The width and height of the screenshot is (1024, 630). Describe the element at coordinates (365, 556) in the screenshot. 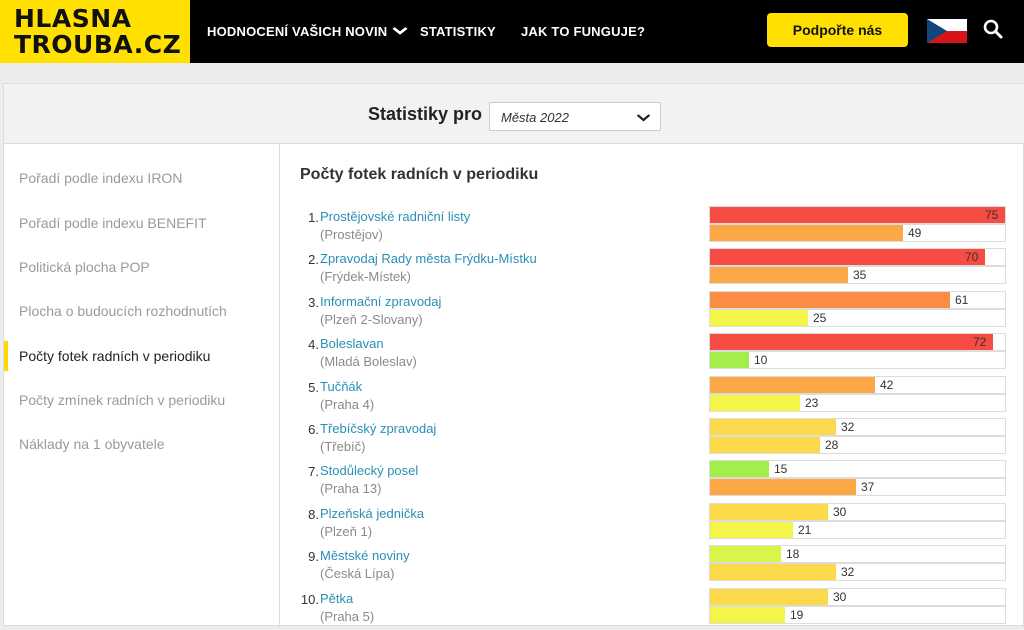

I see `periodical-link: Městské noviny` at that location.